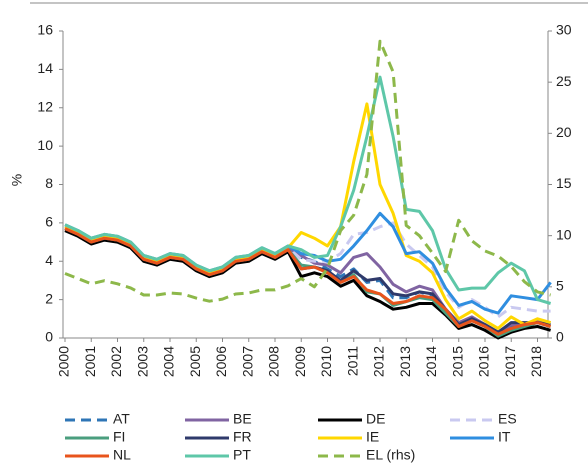 The image size is (588, 466). I want to click on x-tick-label: 2015, so click(457, 361).